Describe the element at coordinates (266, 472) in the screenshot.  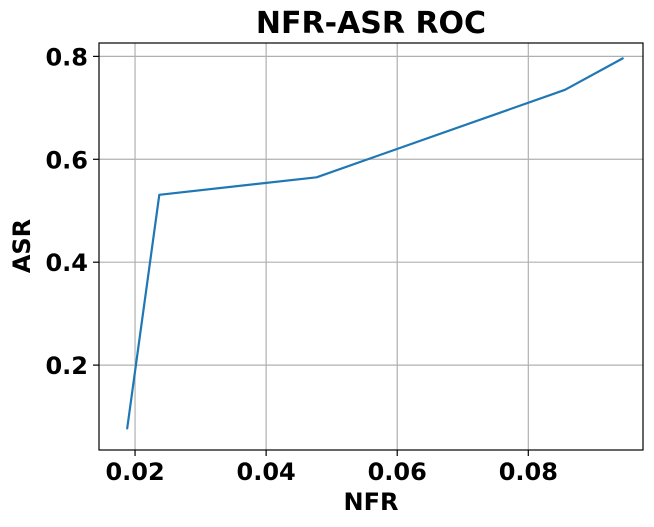
I see `x-tick-label: 0.04` at that location.